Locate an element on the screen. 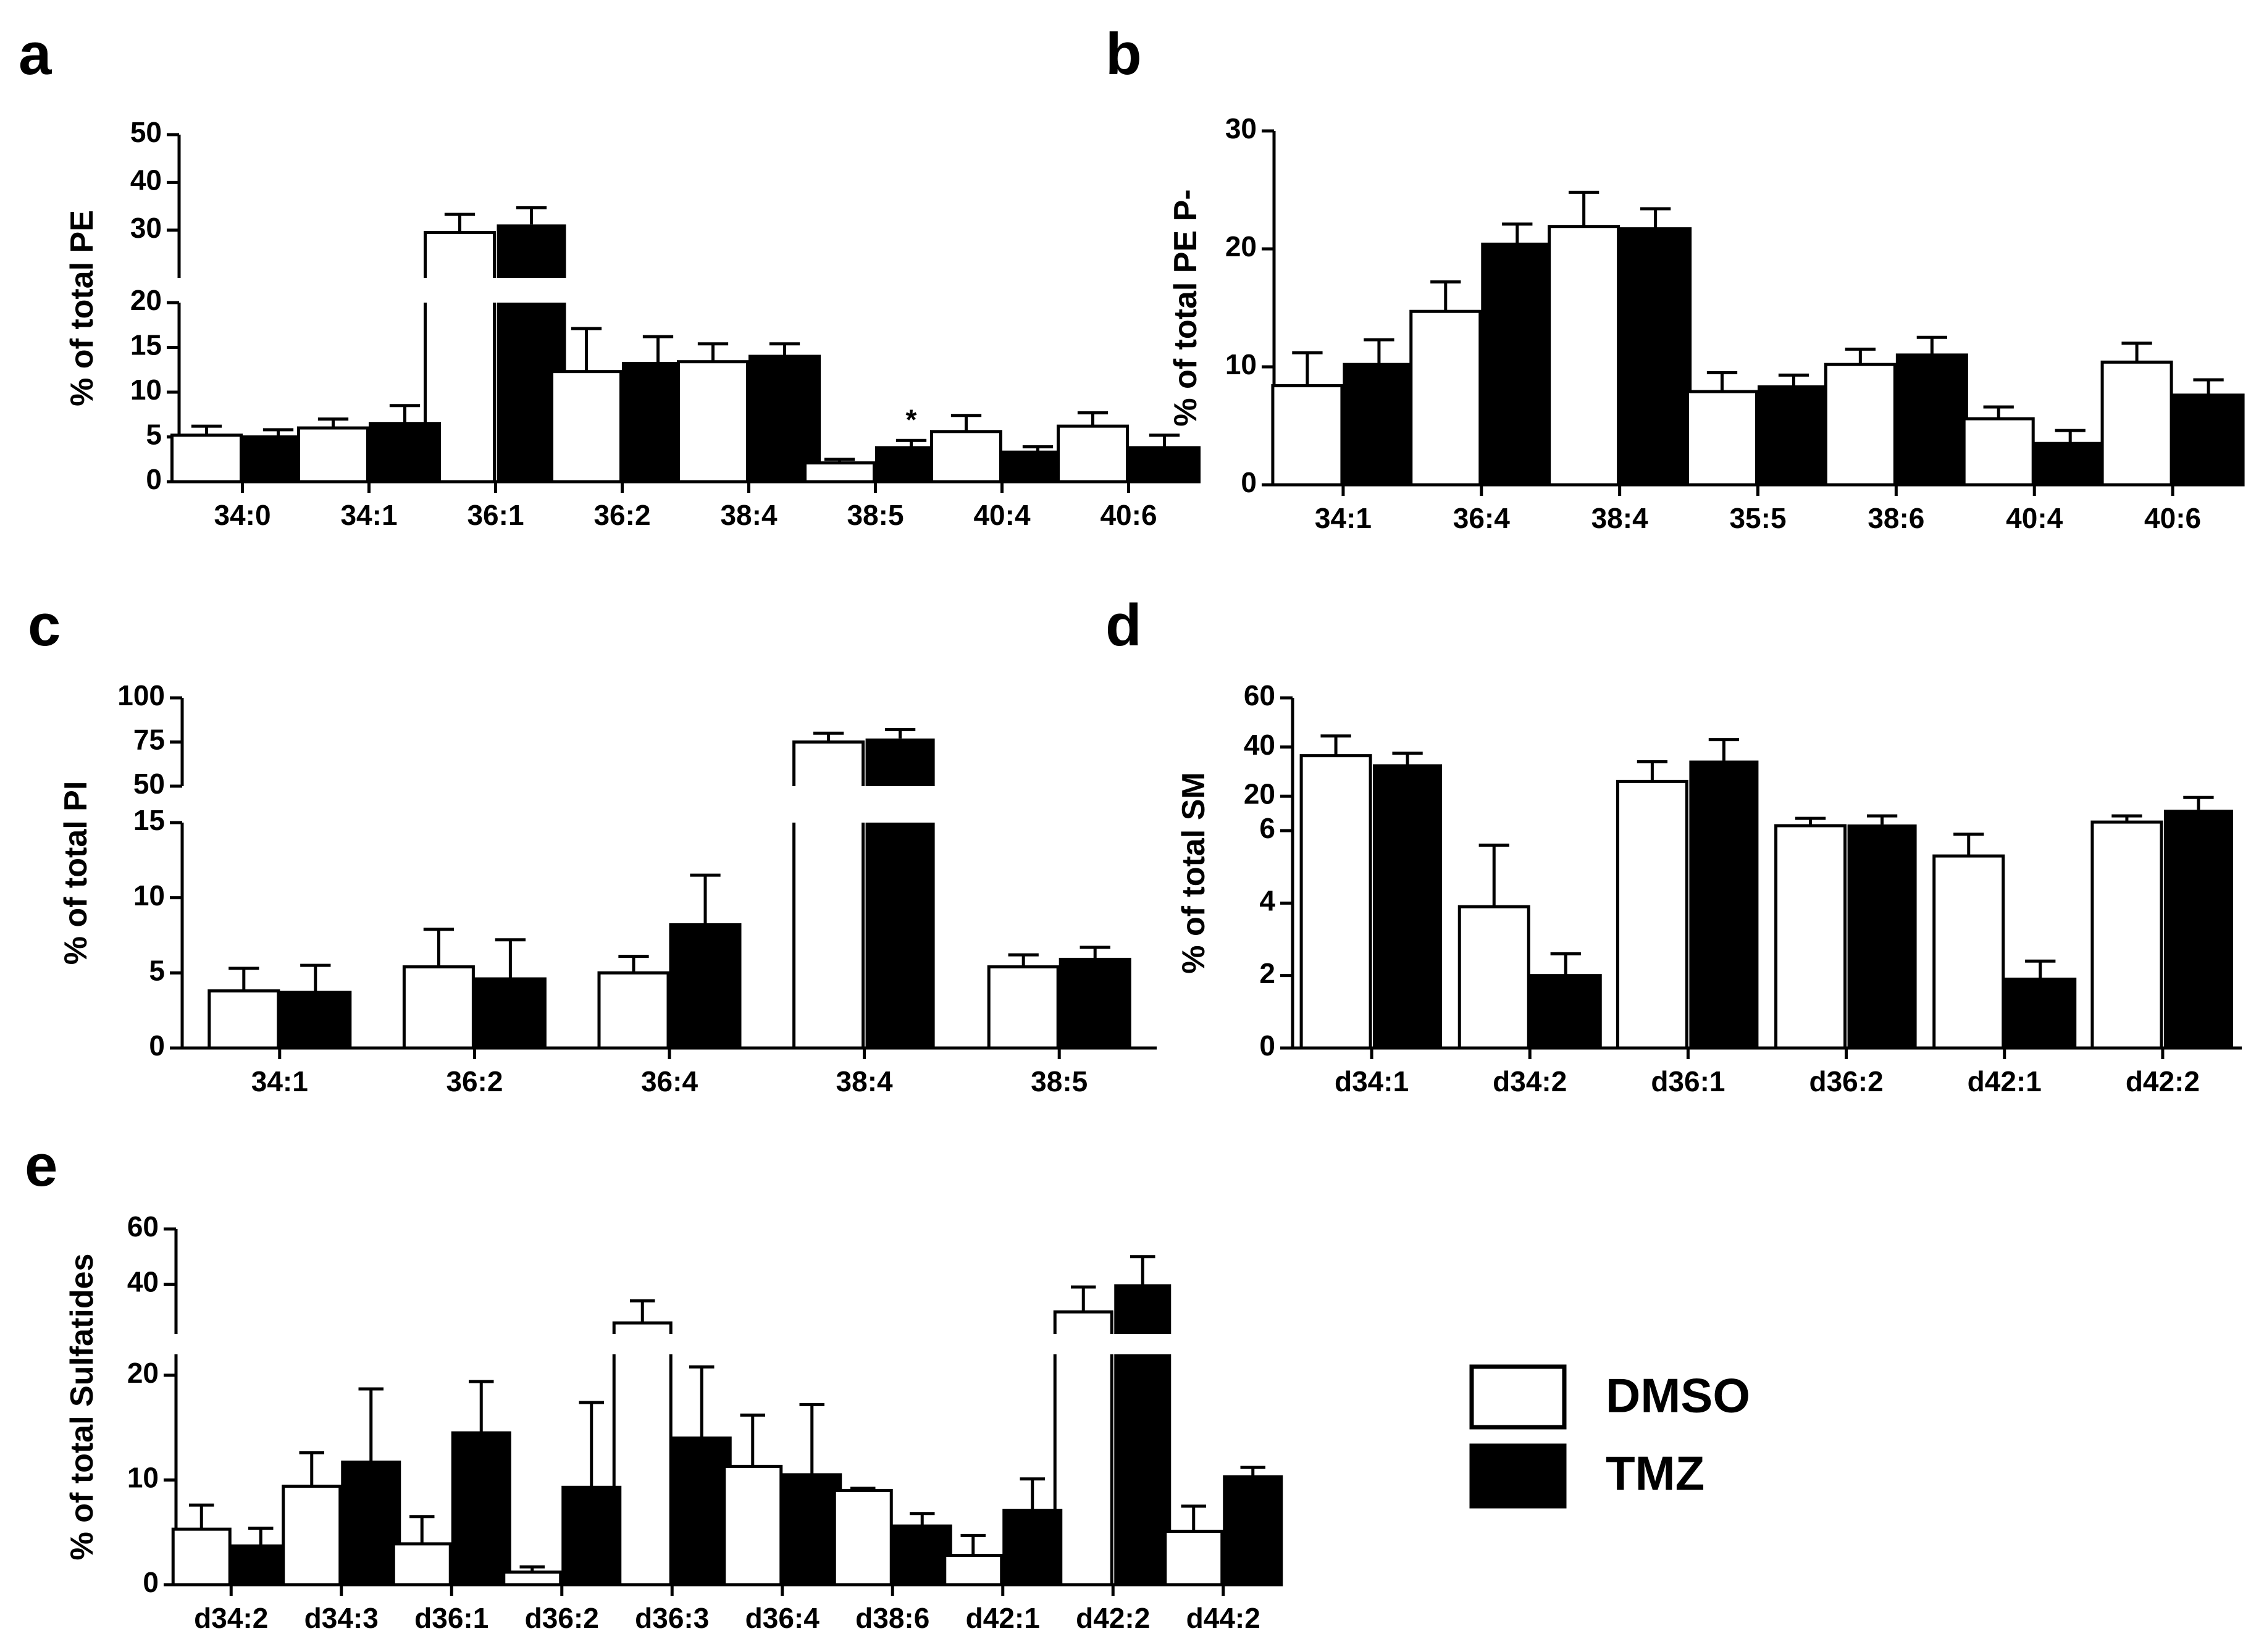 Image resolution: width=2264 pixels, height=1652 pixels. x-tick-label: d34:3 is located at coordinates (341, 1618).